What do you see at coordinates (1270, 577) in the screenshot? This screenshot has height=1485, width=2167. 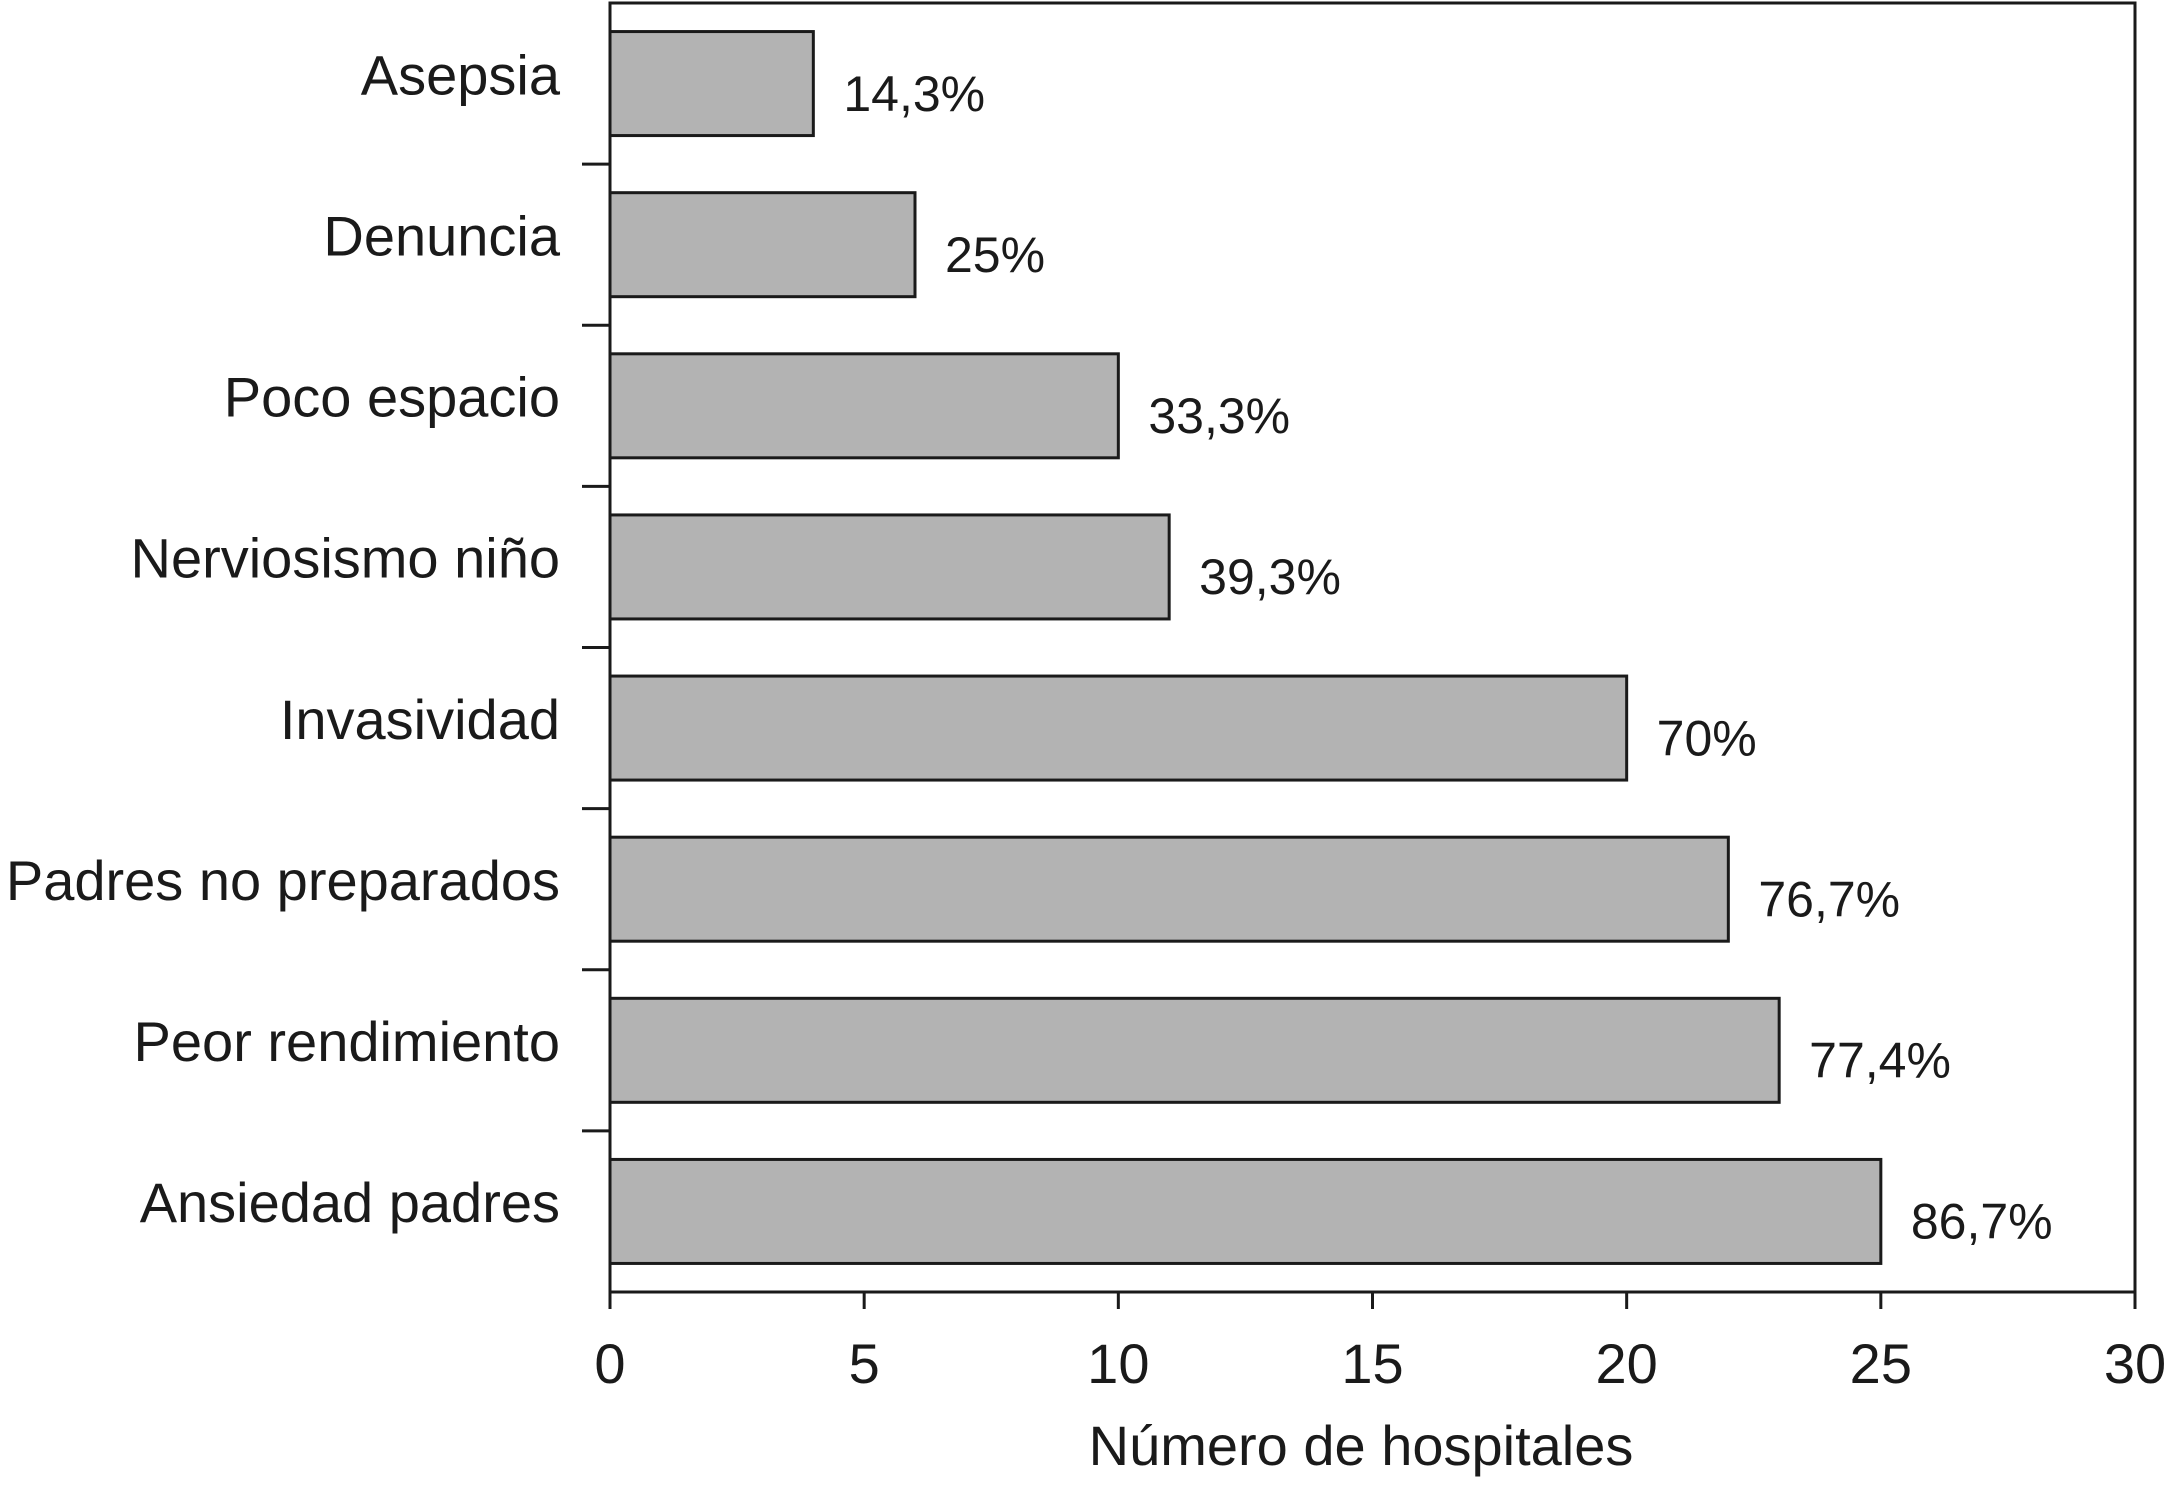 I see `data-label: 39,3%` at bounding box center [1270, 577].